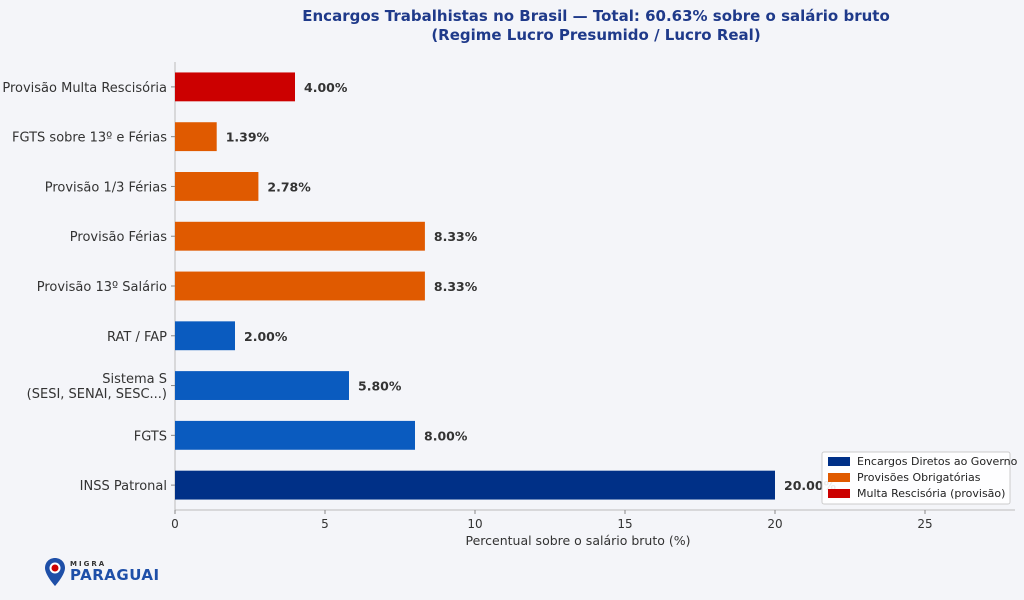 The height and width of the screenshot is (600, 1024). What do you see at coordinates (102, 287) in the screenshot?
I see `category-label: Provisão 13º Salário` at bounding box center [102, 287].